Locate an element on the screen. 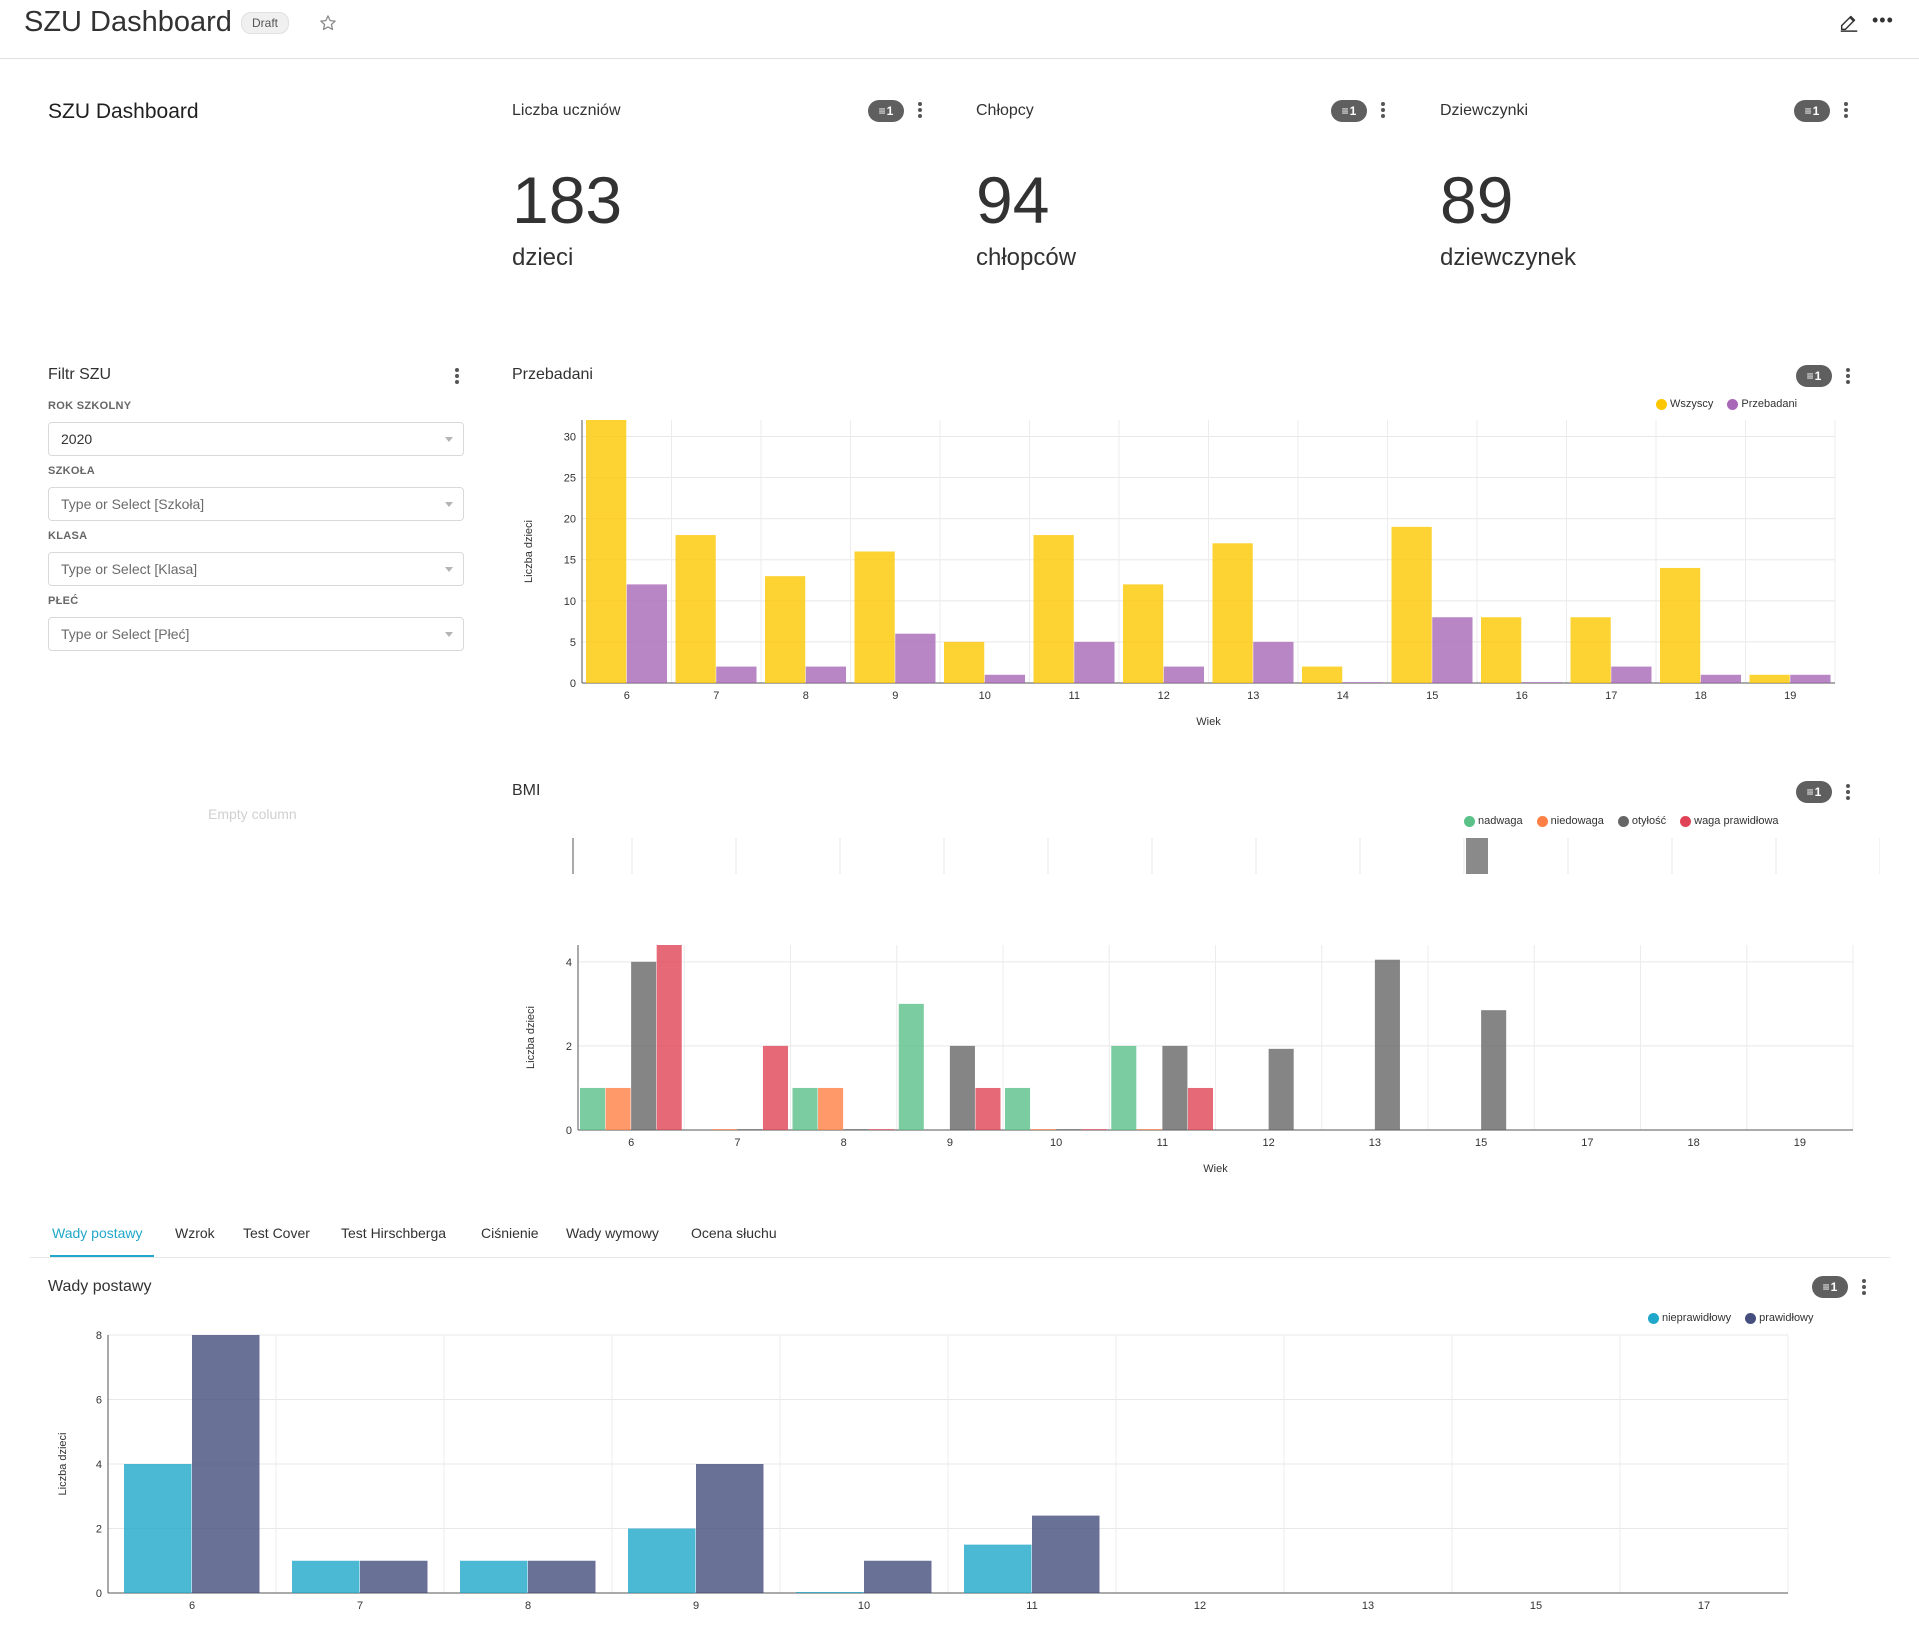 The image size is (1919, 1628). select-szkola: Type or Select [Szkoła] is located at coordinates (256, 504).